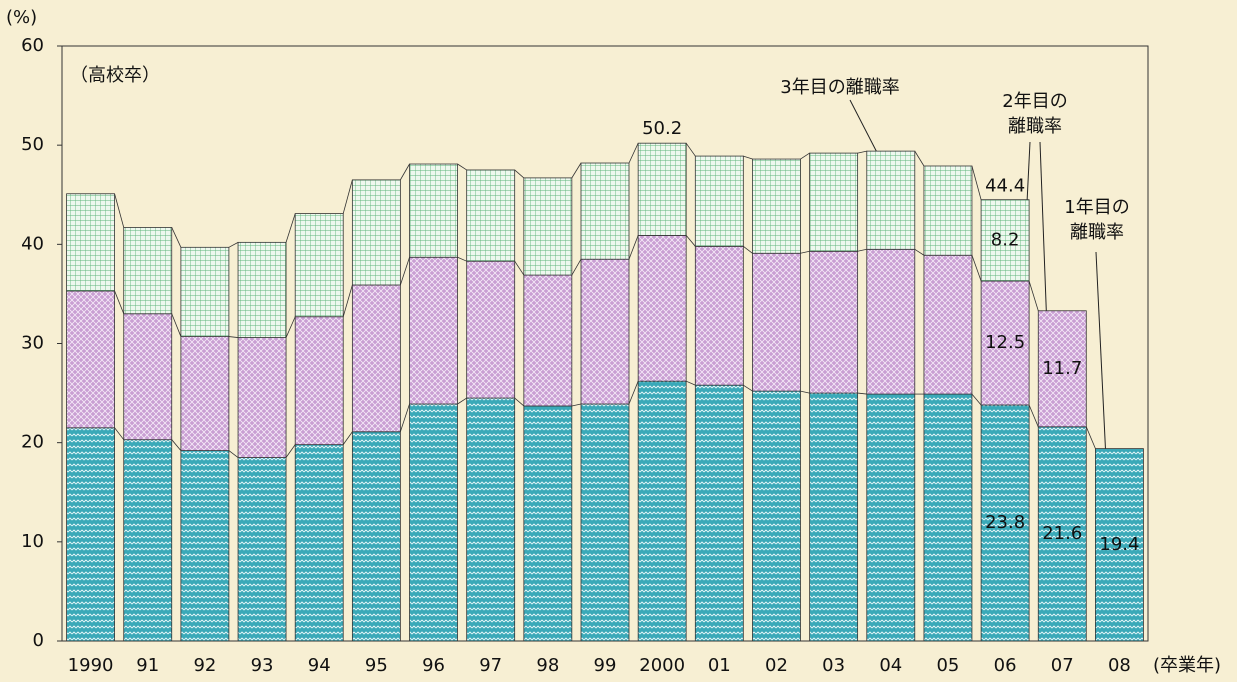 This screenshot has height=682, width=1237. Describe the element at coordinates (1119, 665) in the screenshot. I see `x-tick-label: 08` at that location.